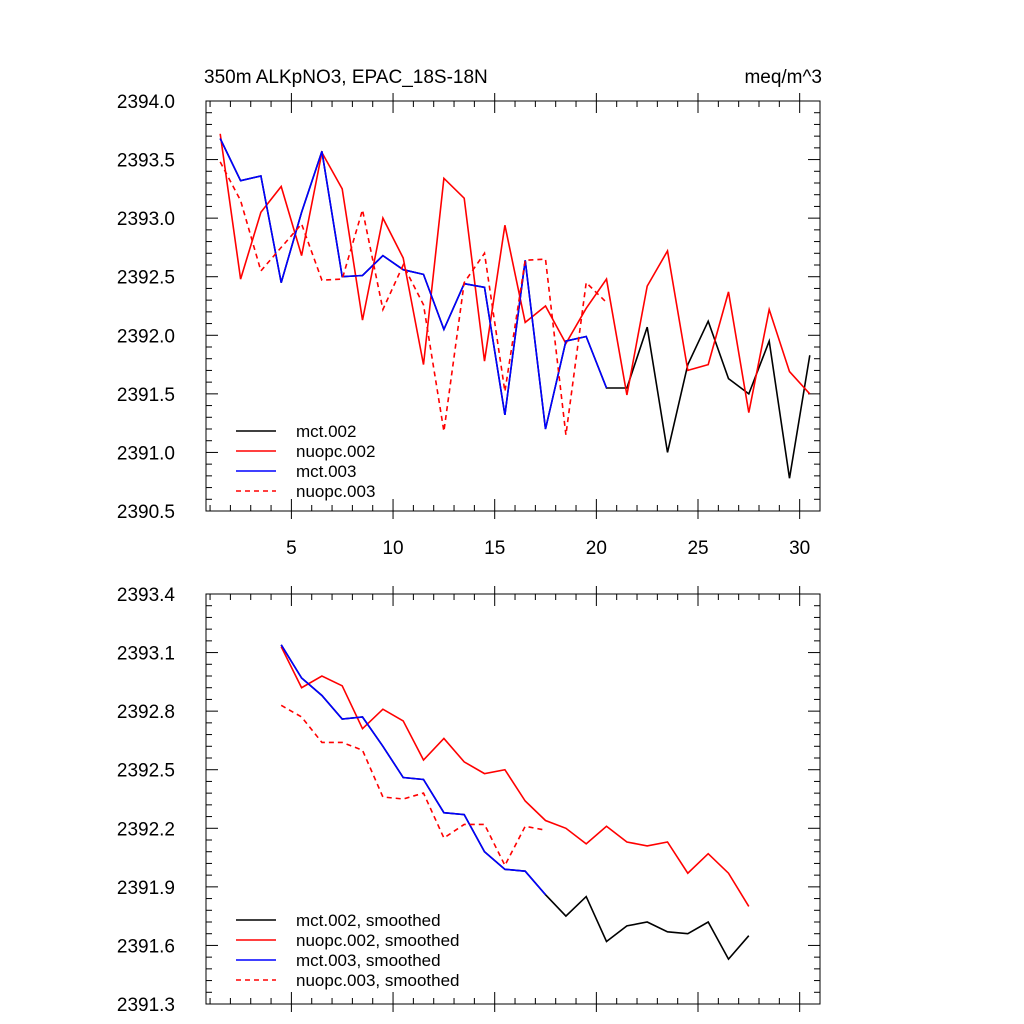 Image resolution: width=1024 pixels, height=1024 pixels. I want to click on series-line-nuopc-002-smoothed, so click(515, 776).